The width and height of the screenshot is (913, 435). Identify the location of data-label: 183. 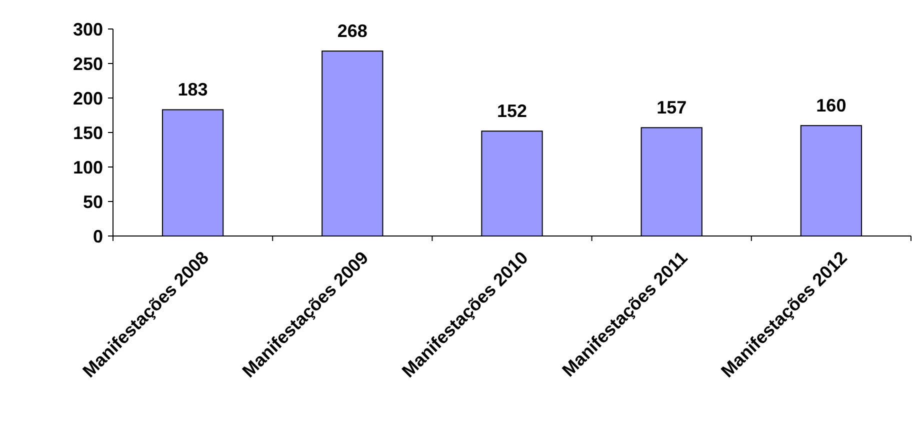
(193, 90).